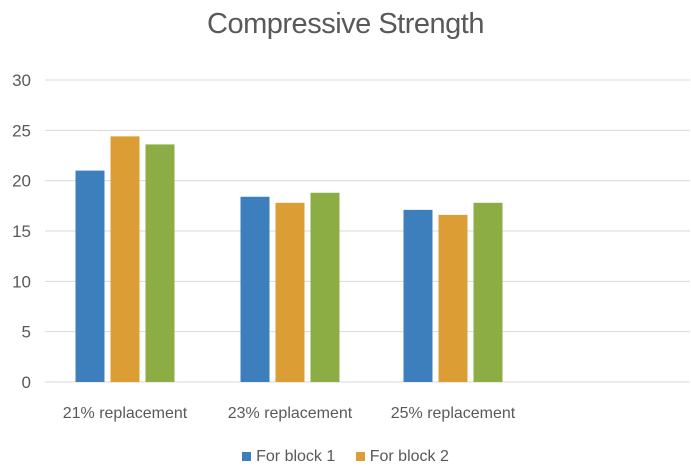 The image size is (691, 471). I want to click on legend-label-series-2: For block 2, so click(409, 456).